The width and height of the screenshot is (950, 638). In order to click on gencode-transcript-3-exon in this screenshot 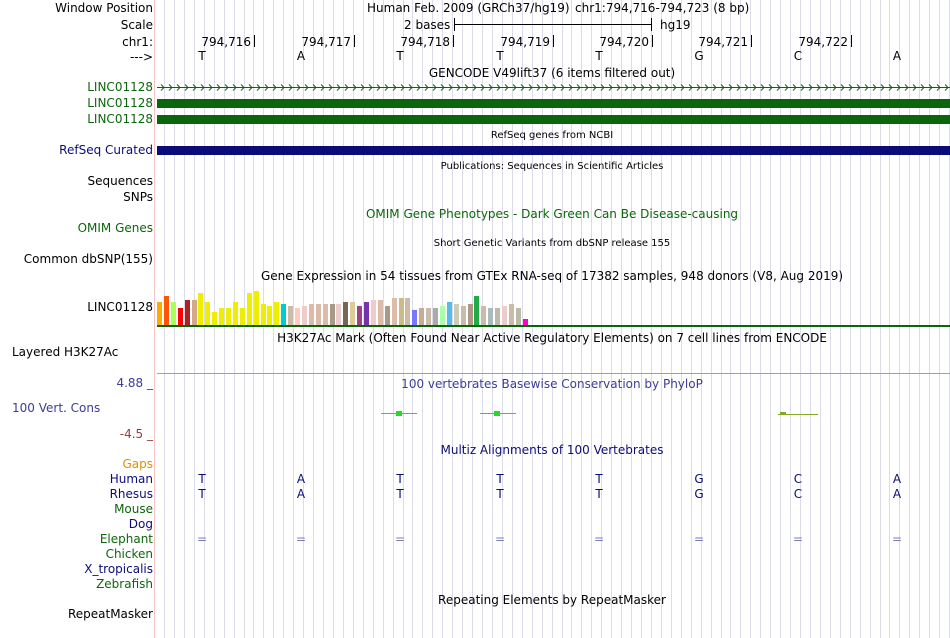, I will do `click(553, 119)`.